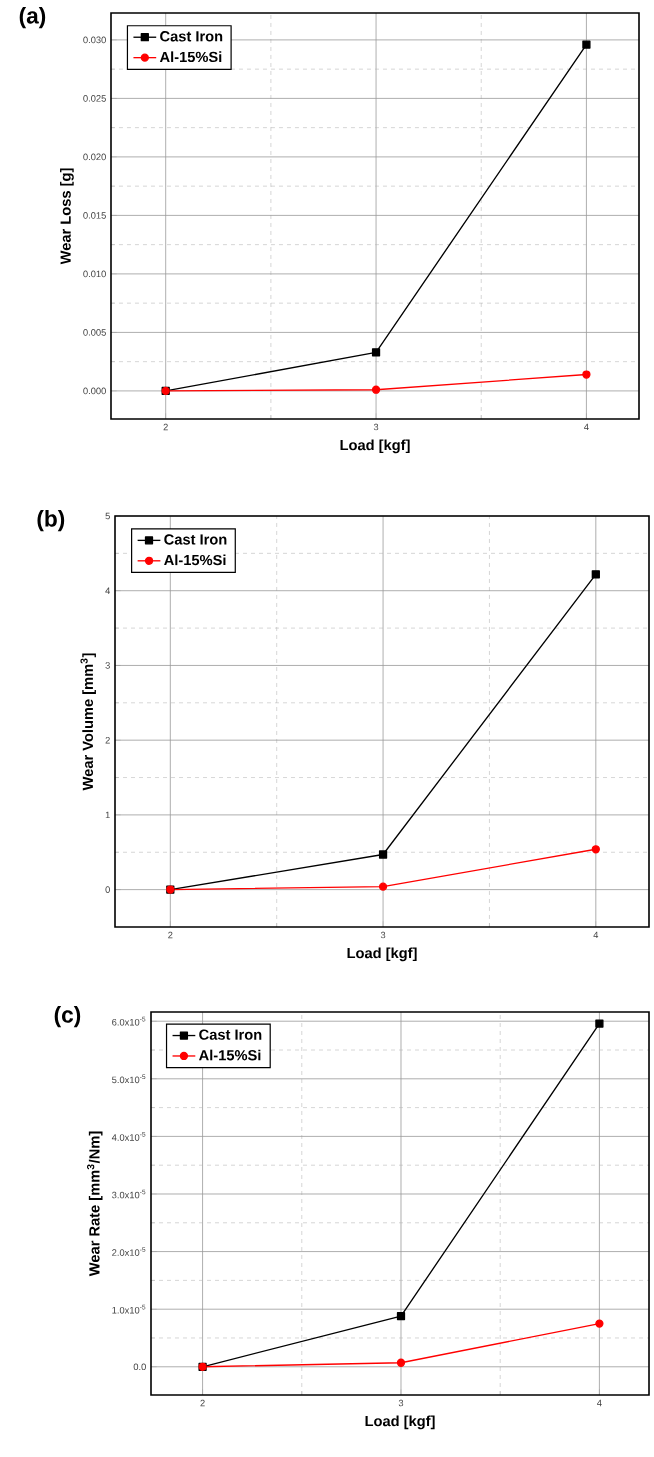 The height and width of the screenshot is (1457, 654). Describe the element at coordinates (94, 274) in the screenshot. I see `y-tick-label: 0.010` at that location.